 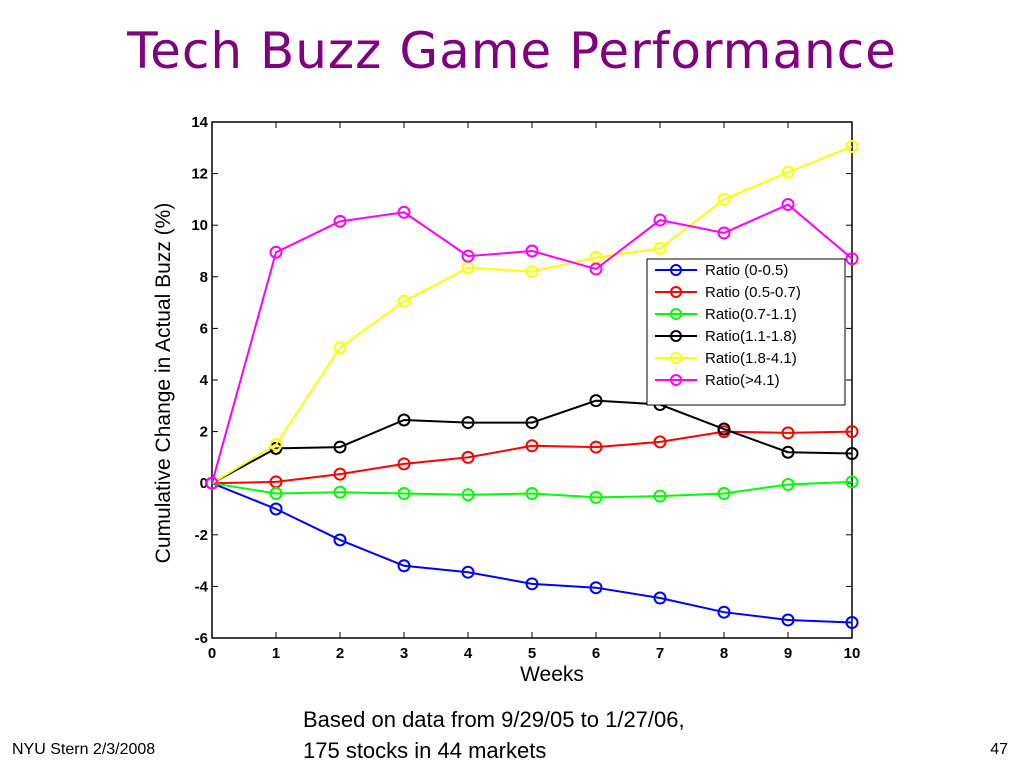 I want to click on x-tick-label: 6, so click(x=596, y=653).